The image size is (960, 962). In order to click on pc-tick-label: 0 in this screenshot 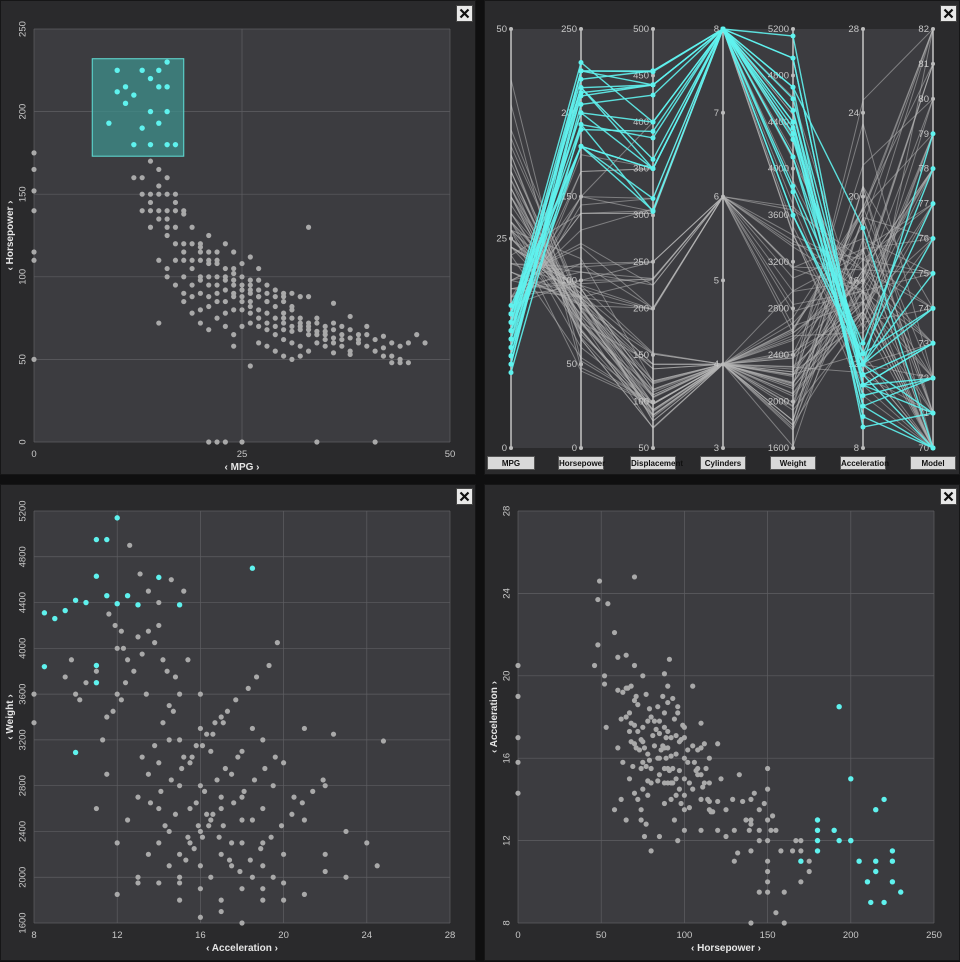, I will do `click(574, 448)`.